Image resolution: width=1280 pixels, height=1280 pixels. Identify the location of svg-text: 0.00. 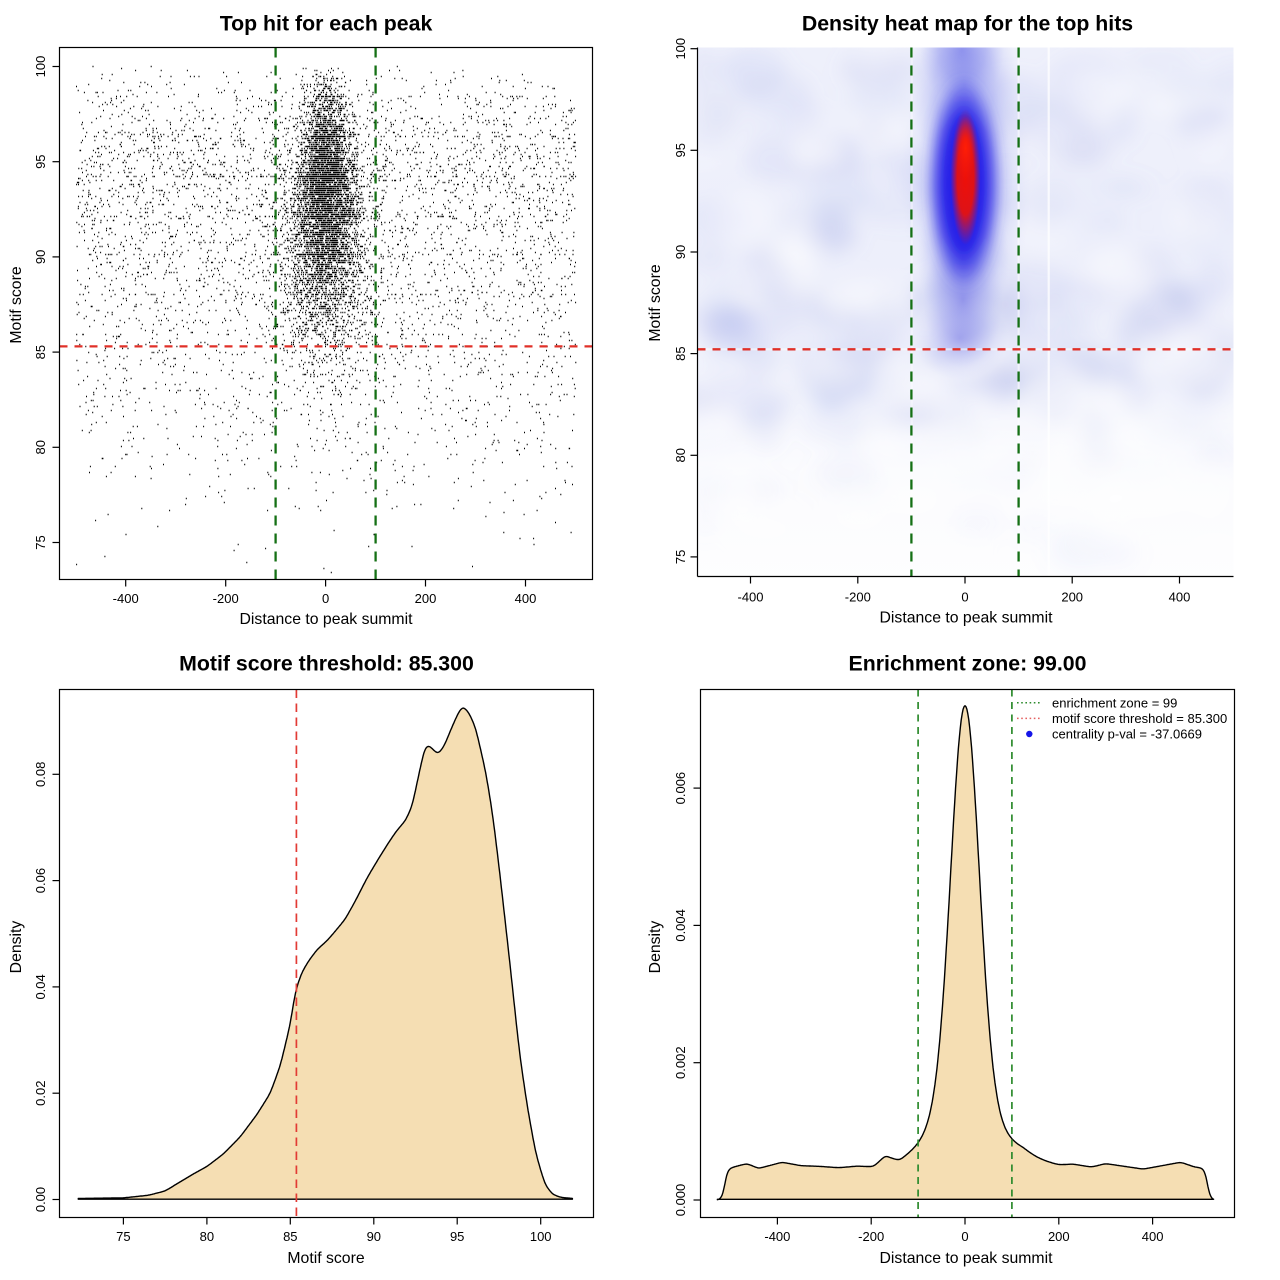
(40, 1199).